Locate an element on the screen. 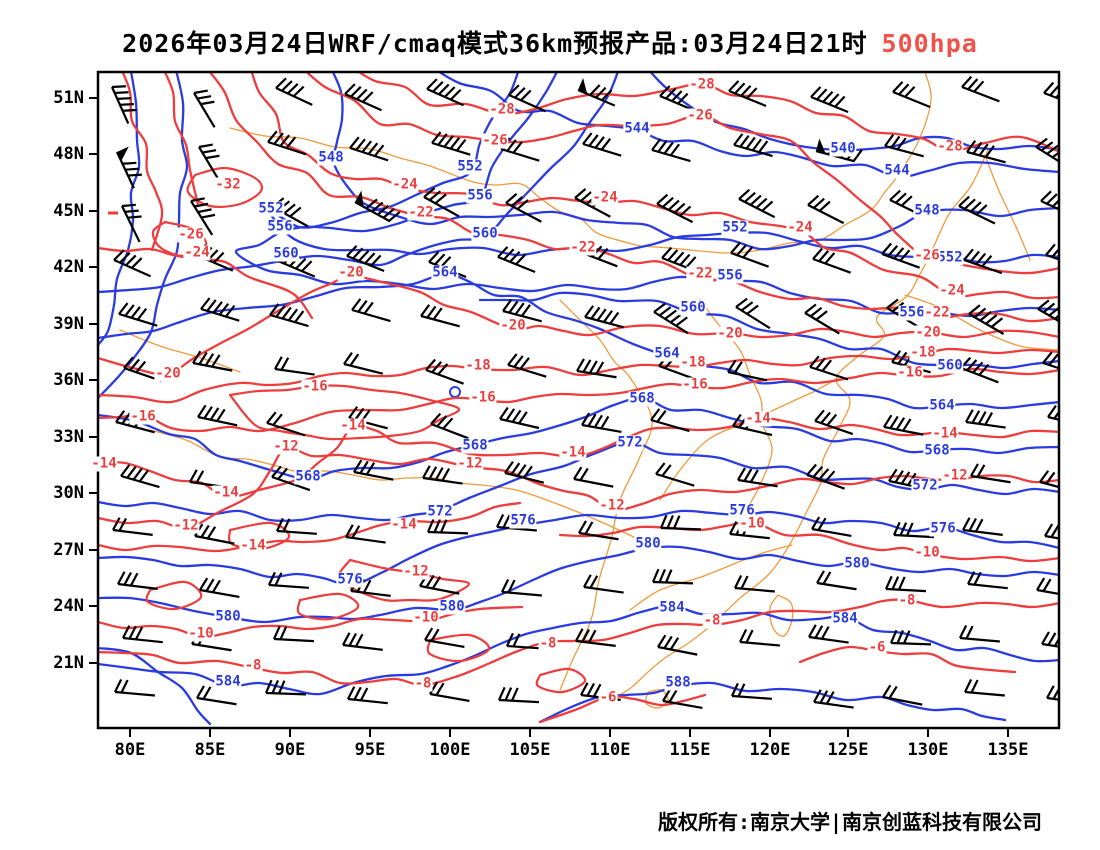 The width and height of the screenshot is (1100, 850). height-contour-label: 552 is located at coordinates (271, 208).